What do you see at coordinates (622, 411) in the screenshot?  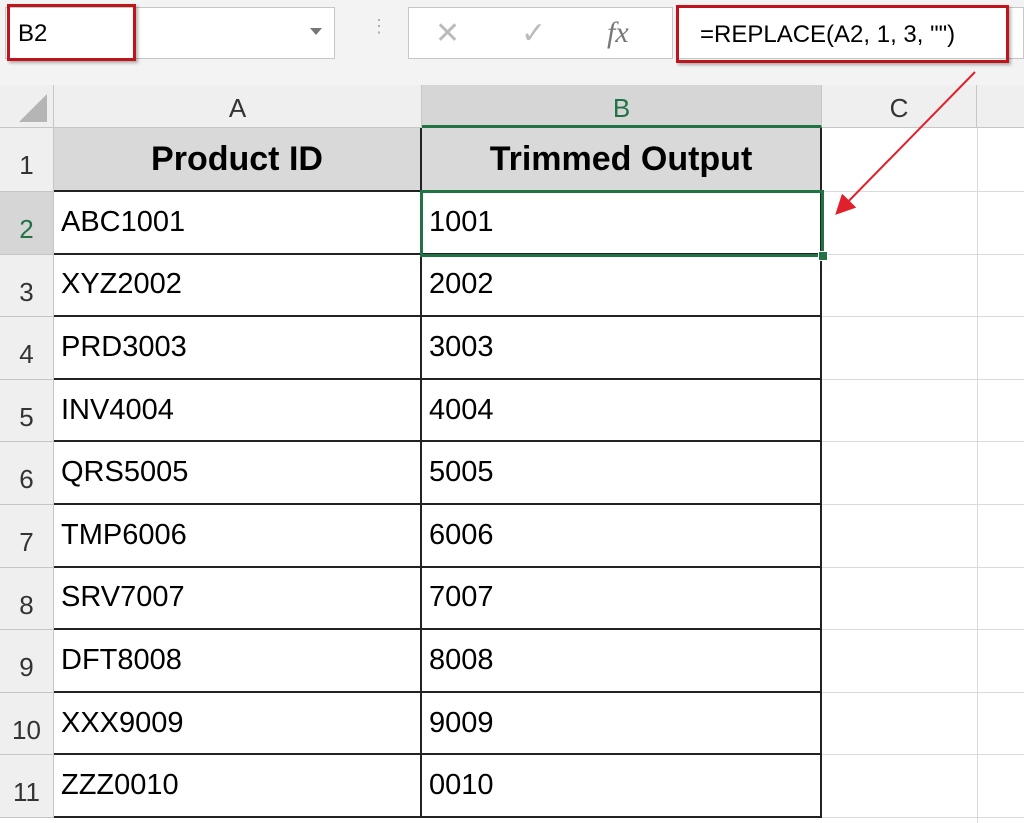 I see `trimmed-output-cell: 4004` at bounding box center [622, 411].